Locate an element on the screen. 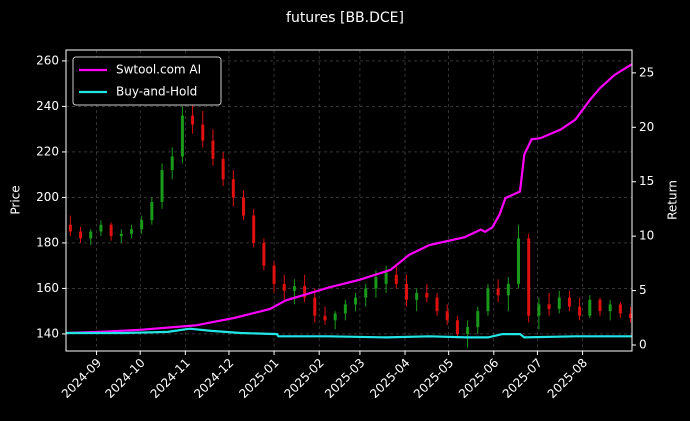 This screenshot has height=421, width=690. x-tick-label: 2025-08 is located at coordinates (567, 378).